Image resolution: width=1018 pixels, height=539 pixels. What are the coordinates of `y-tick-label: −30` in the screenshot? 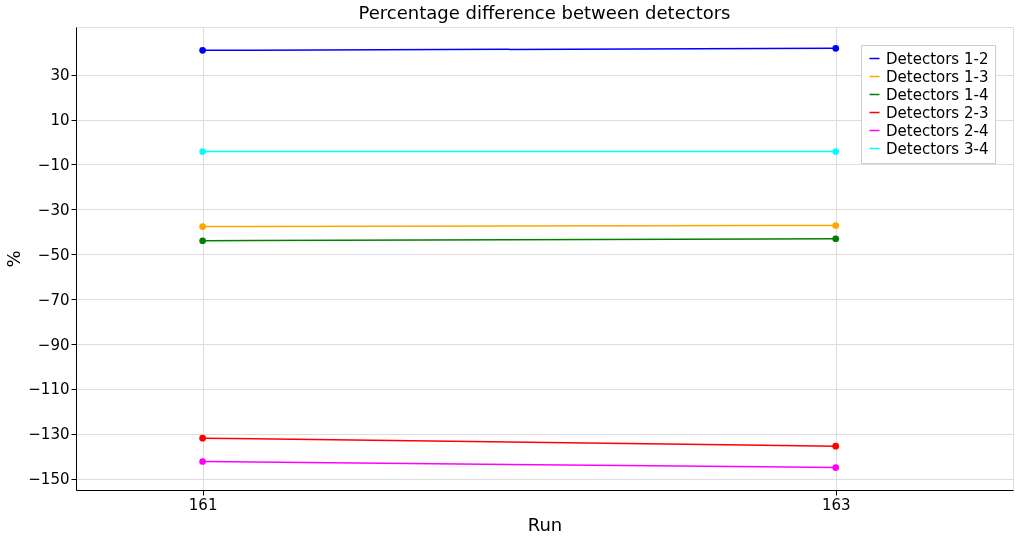 It's located at (53, 209).